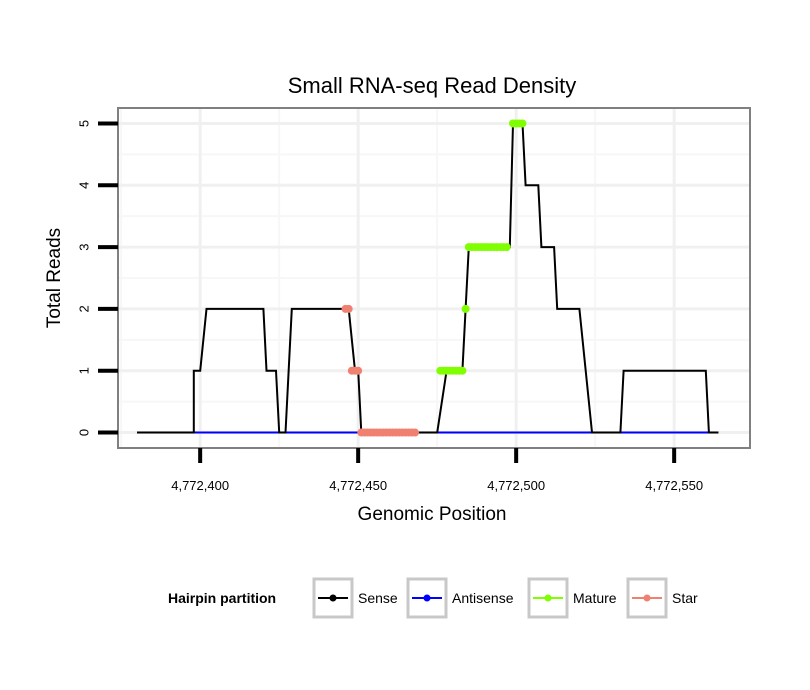 Image resolution: width=810 pixels, height=690 pixels. What do you see at coordinates (222, 598) in the screenshot?
I see `legend-title: Hairpin partition` at bounding box center [222, 598].